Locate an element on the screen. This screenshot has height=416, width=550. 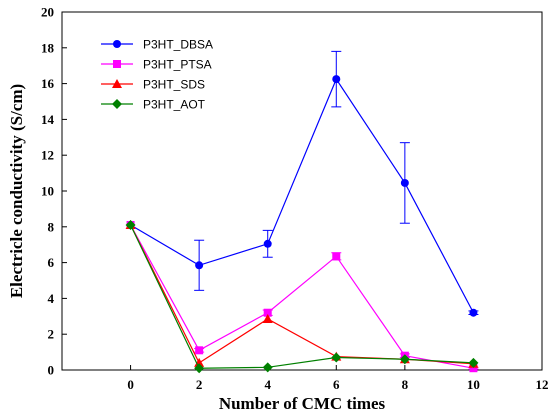
y-tick-label: 10 is located at coordinates (47, 191).